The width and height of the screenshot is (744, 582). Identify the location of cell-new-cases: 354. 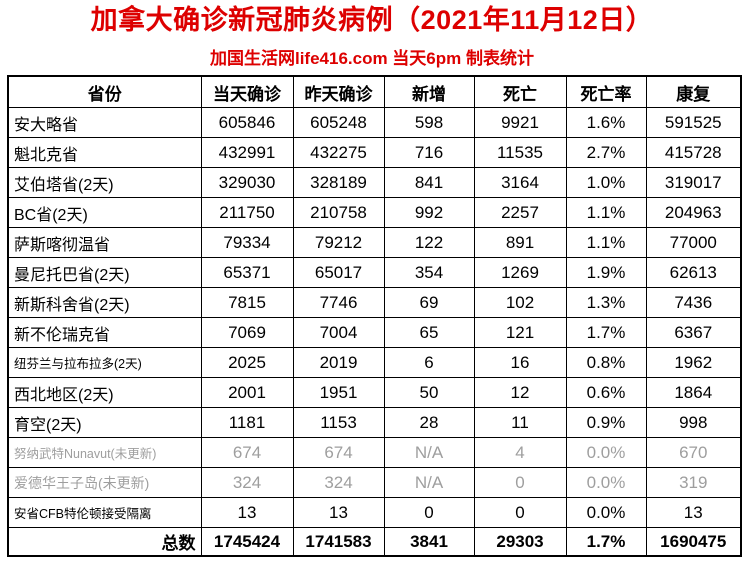
(429, 273).